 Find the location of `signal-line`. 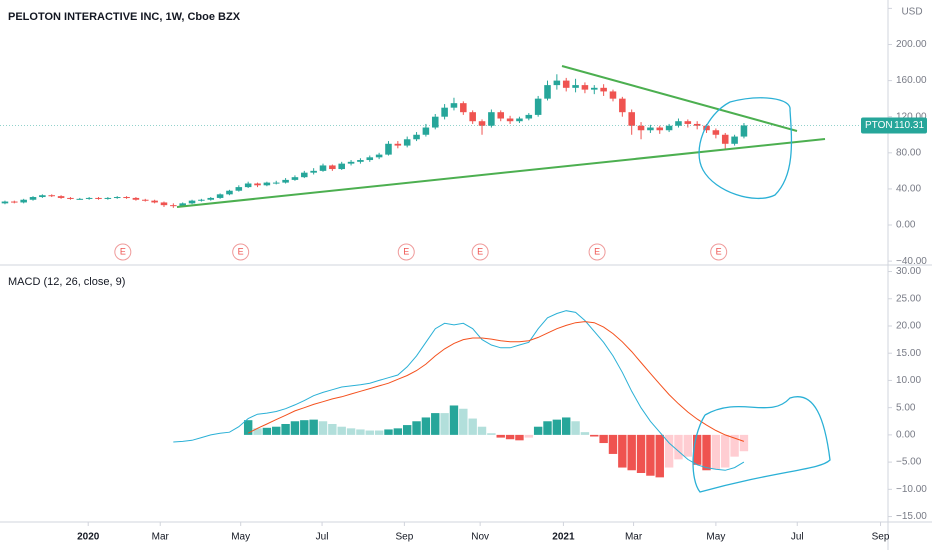

signal-line is located at coordinates (496, 381).